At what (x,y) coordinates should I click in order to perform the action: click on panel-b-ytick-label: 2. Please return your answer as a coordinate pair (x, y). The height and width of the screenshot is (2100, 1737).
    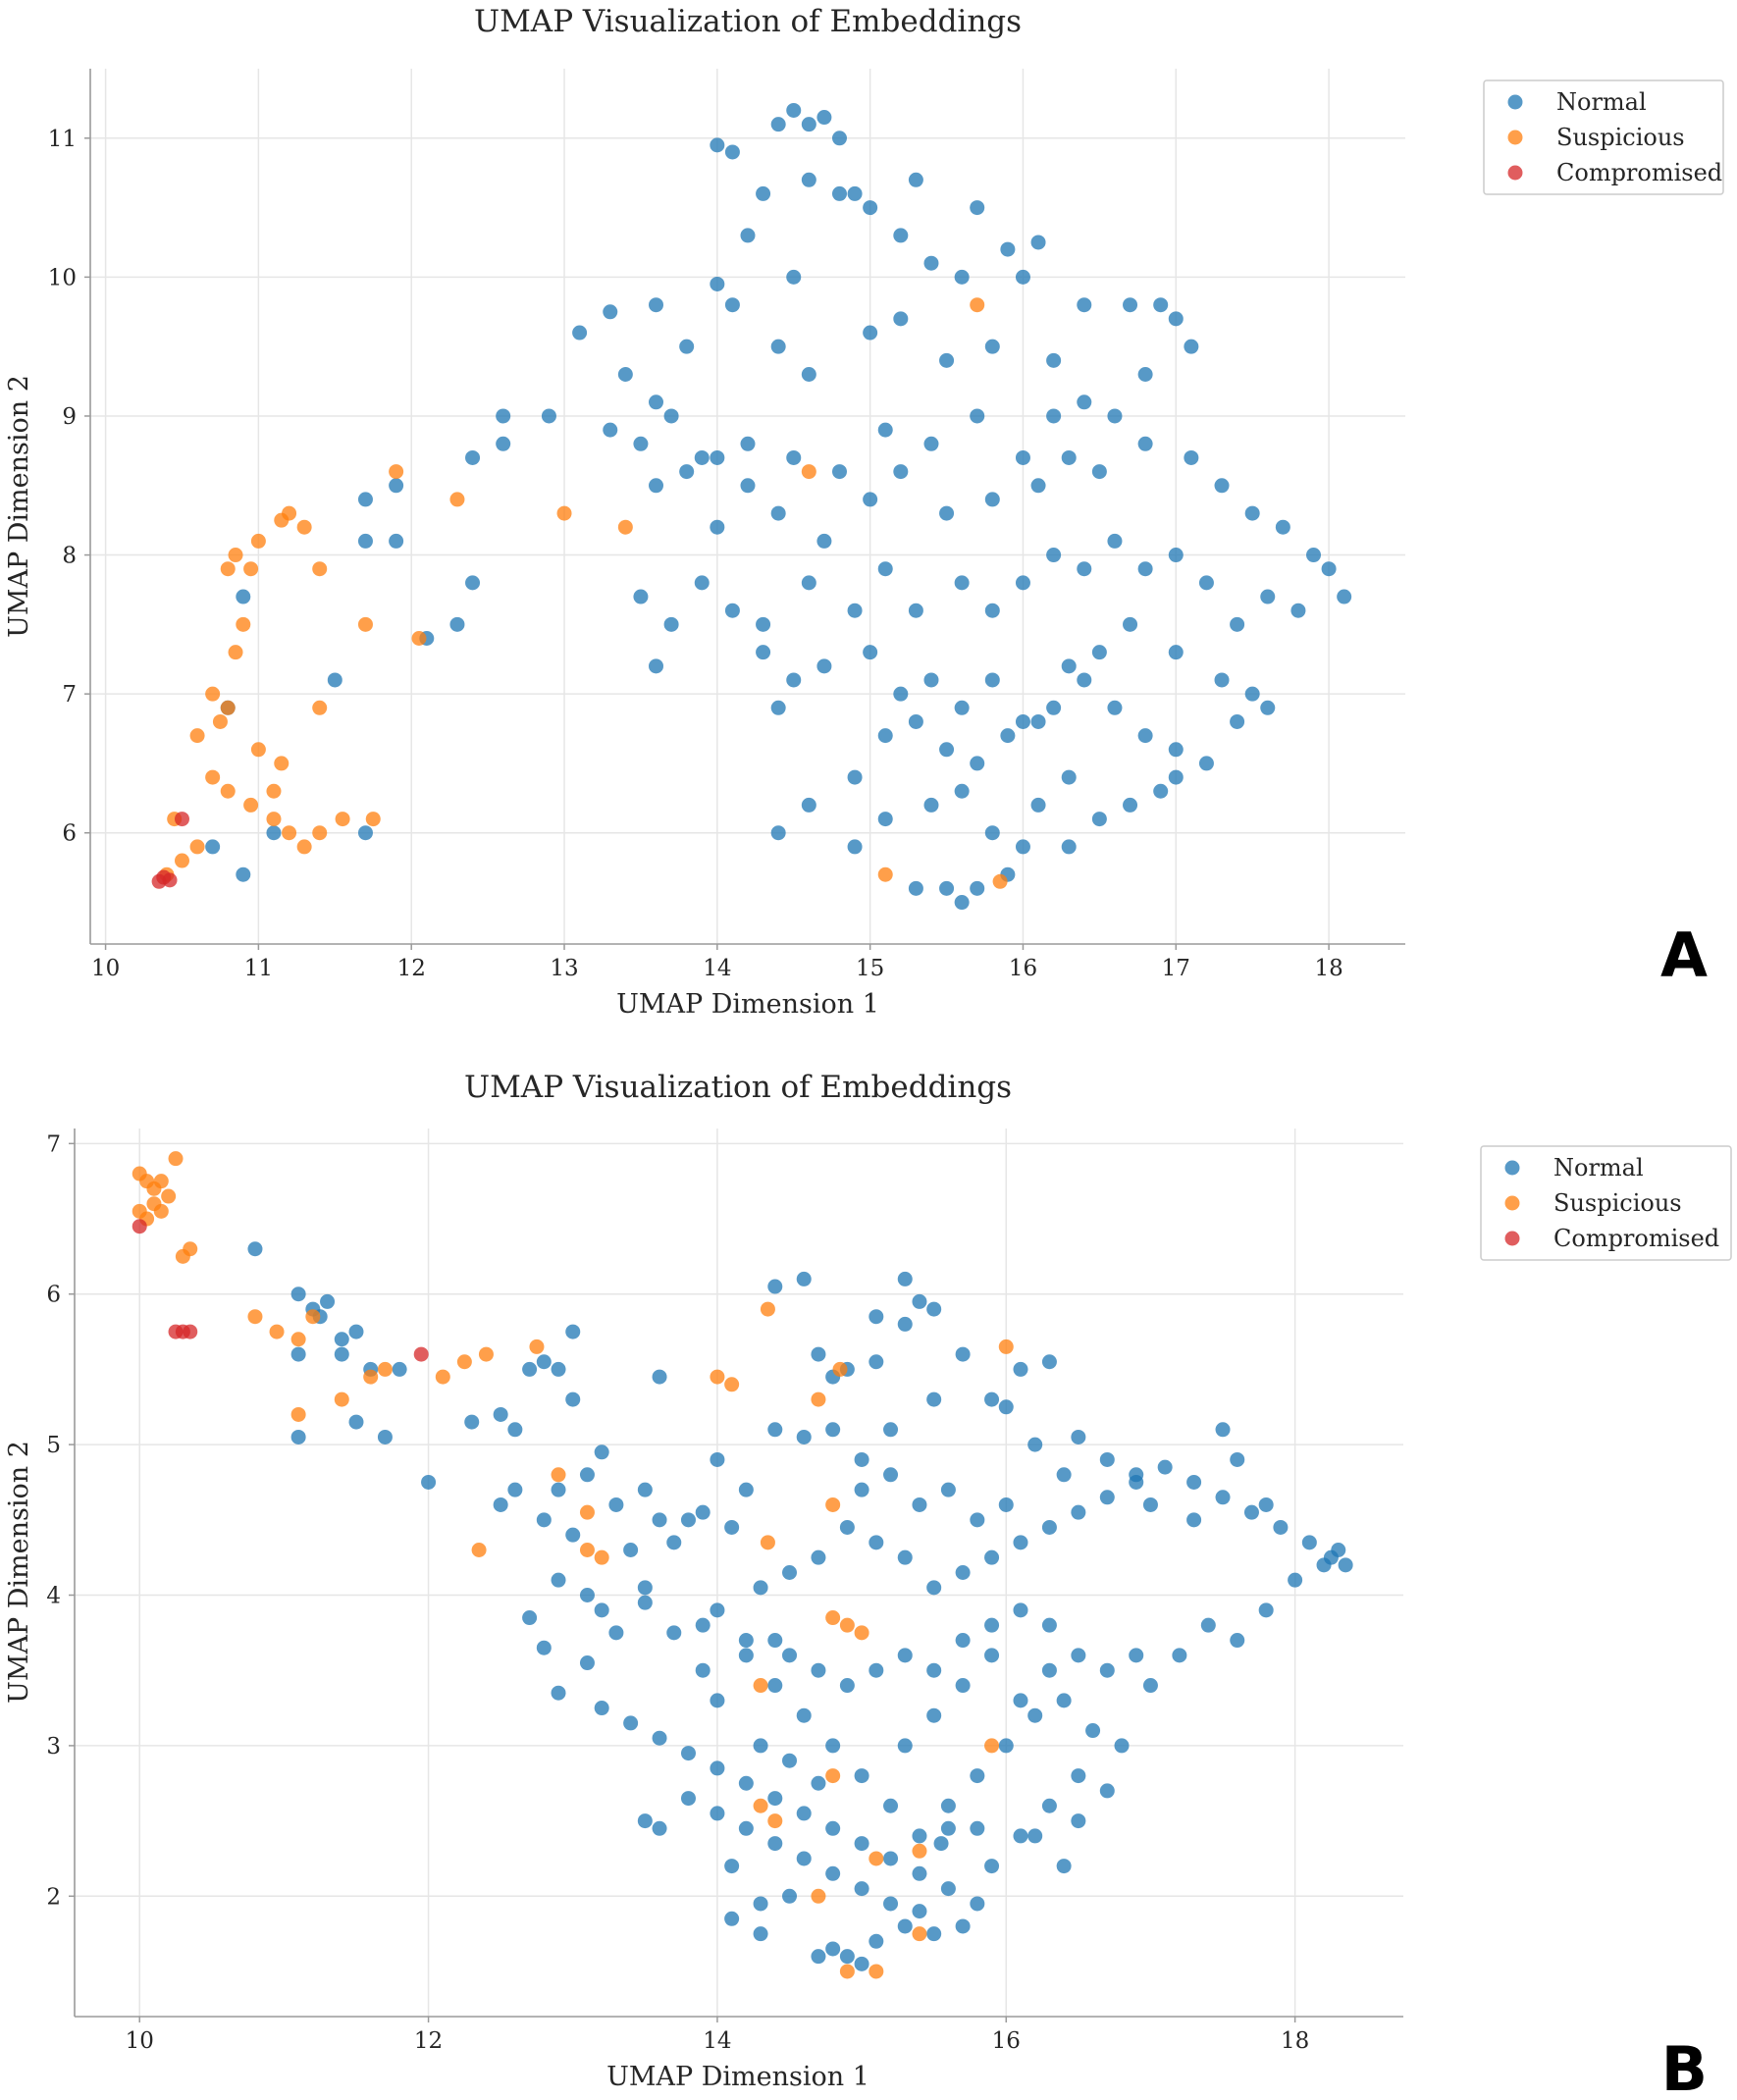
    Looking at the image, I should click on (53, 1897).